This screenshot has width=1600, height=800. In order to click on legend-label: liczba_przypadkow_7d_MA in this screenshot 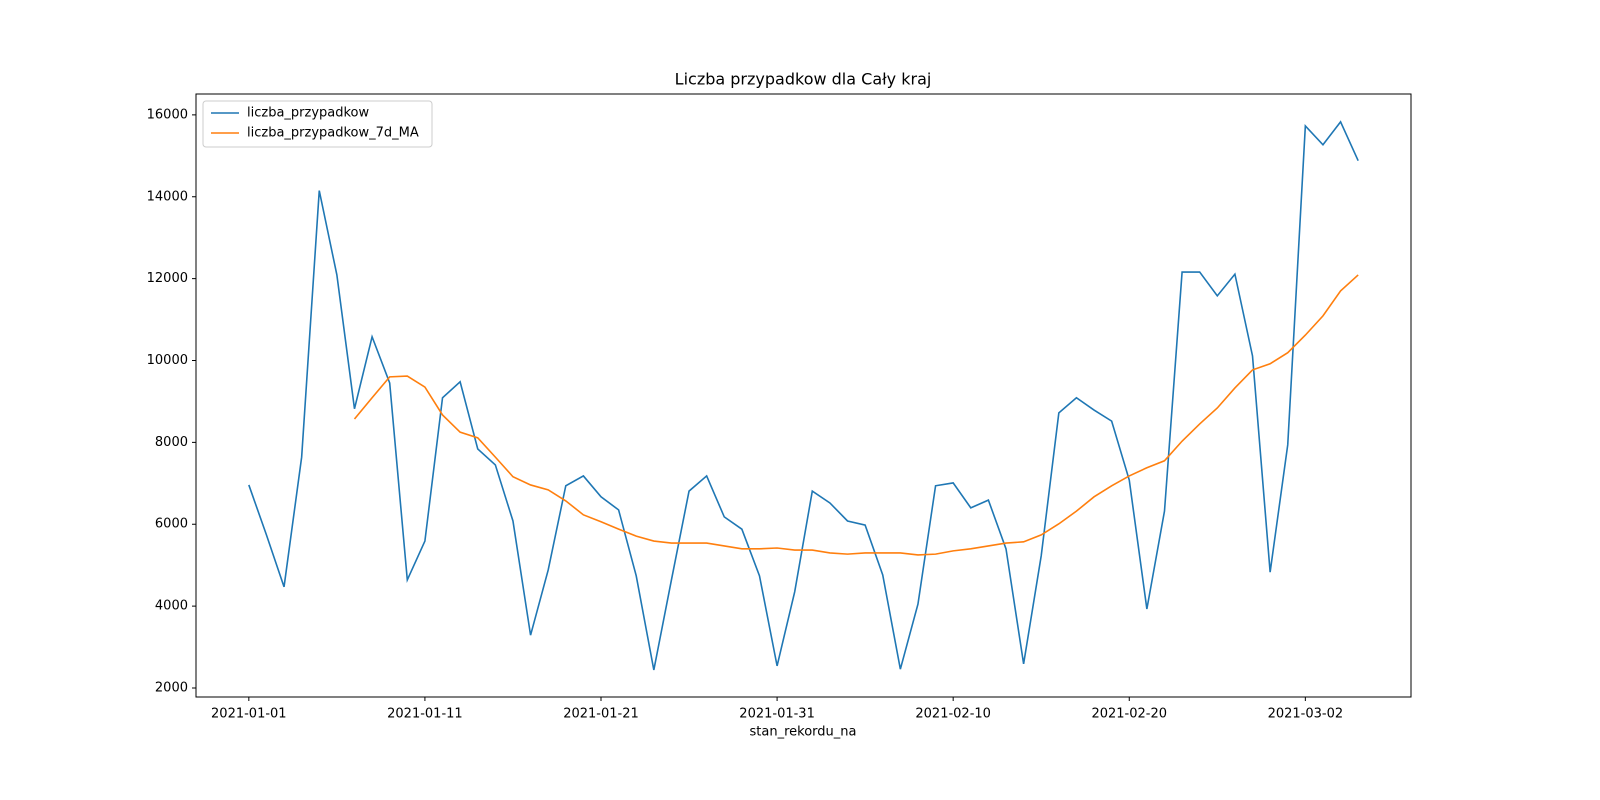, I will do `click(333, 133)`.